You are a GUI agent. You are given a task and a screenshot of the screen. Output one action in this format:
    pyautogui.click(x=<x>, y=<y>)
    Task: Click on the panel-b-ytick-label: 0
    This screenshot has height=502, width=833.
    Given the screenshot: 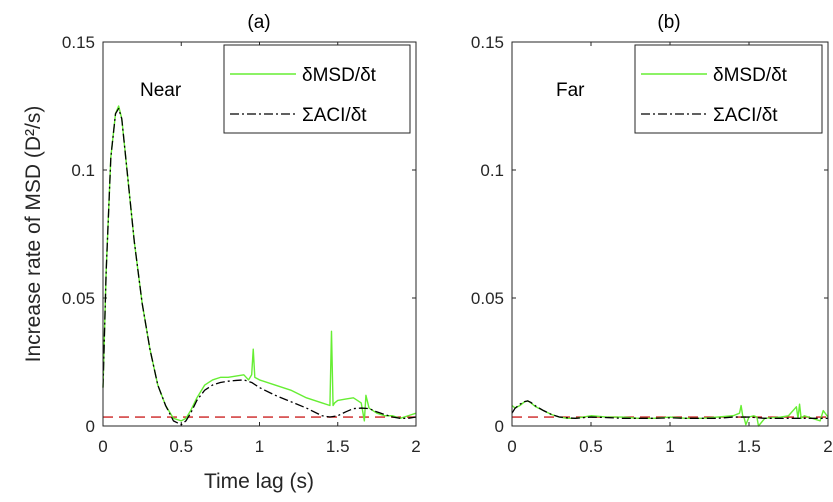 What is the action you would take?
    pyautogui.click(x=499, y=426)
    